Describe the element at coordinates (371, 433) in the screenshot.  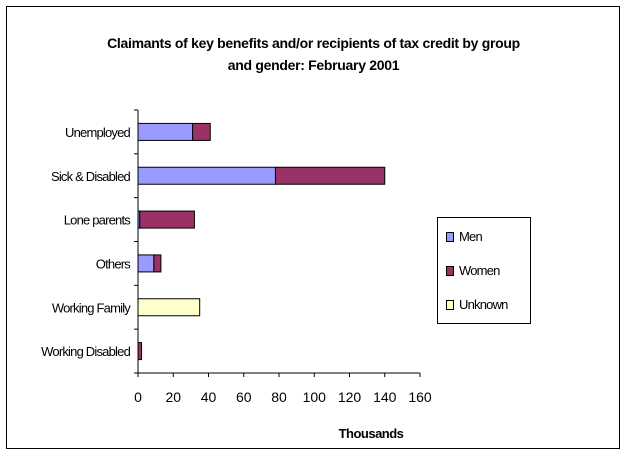
I see `x-axis-title: Thousands` at that location.